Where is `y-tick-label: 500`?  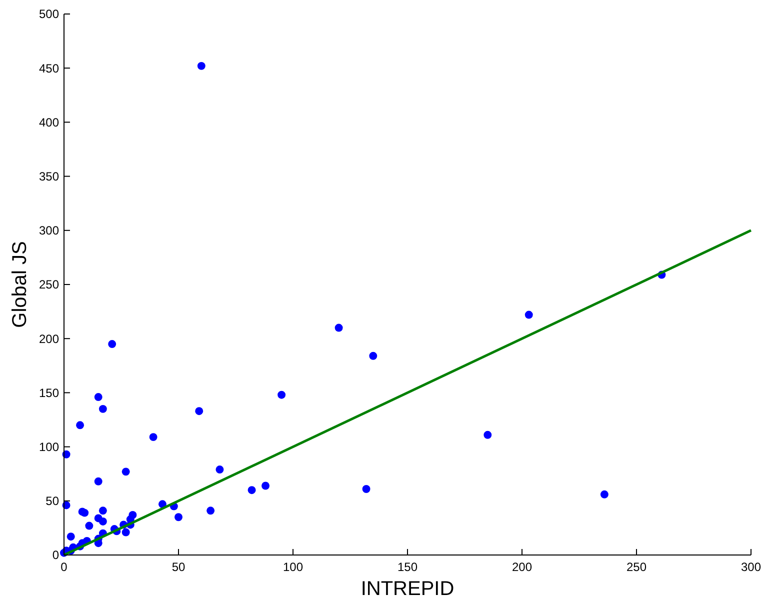 y-tick-label: 500 is located at coordinates (49, 14).